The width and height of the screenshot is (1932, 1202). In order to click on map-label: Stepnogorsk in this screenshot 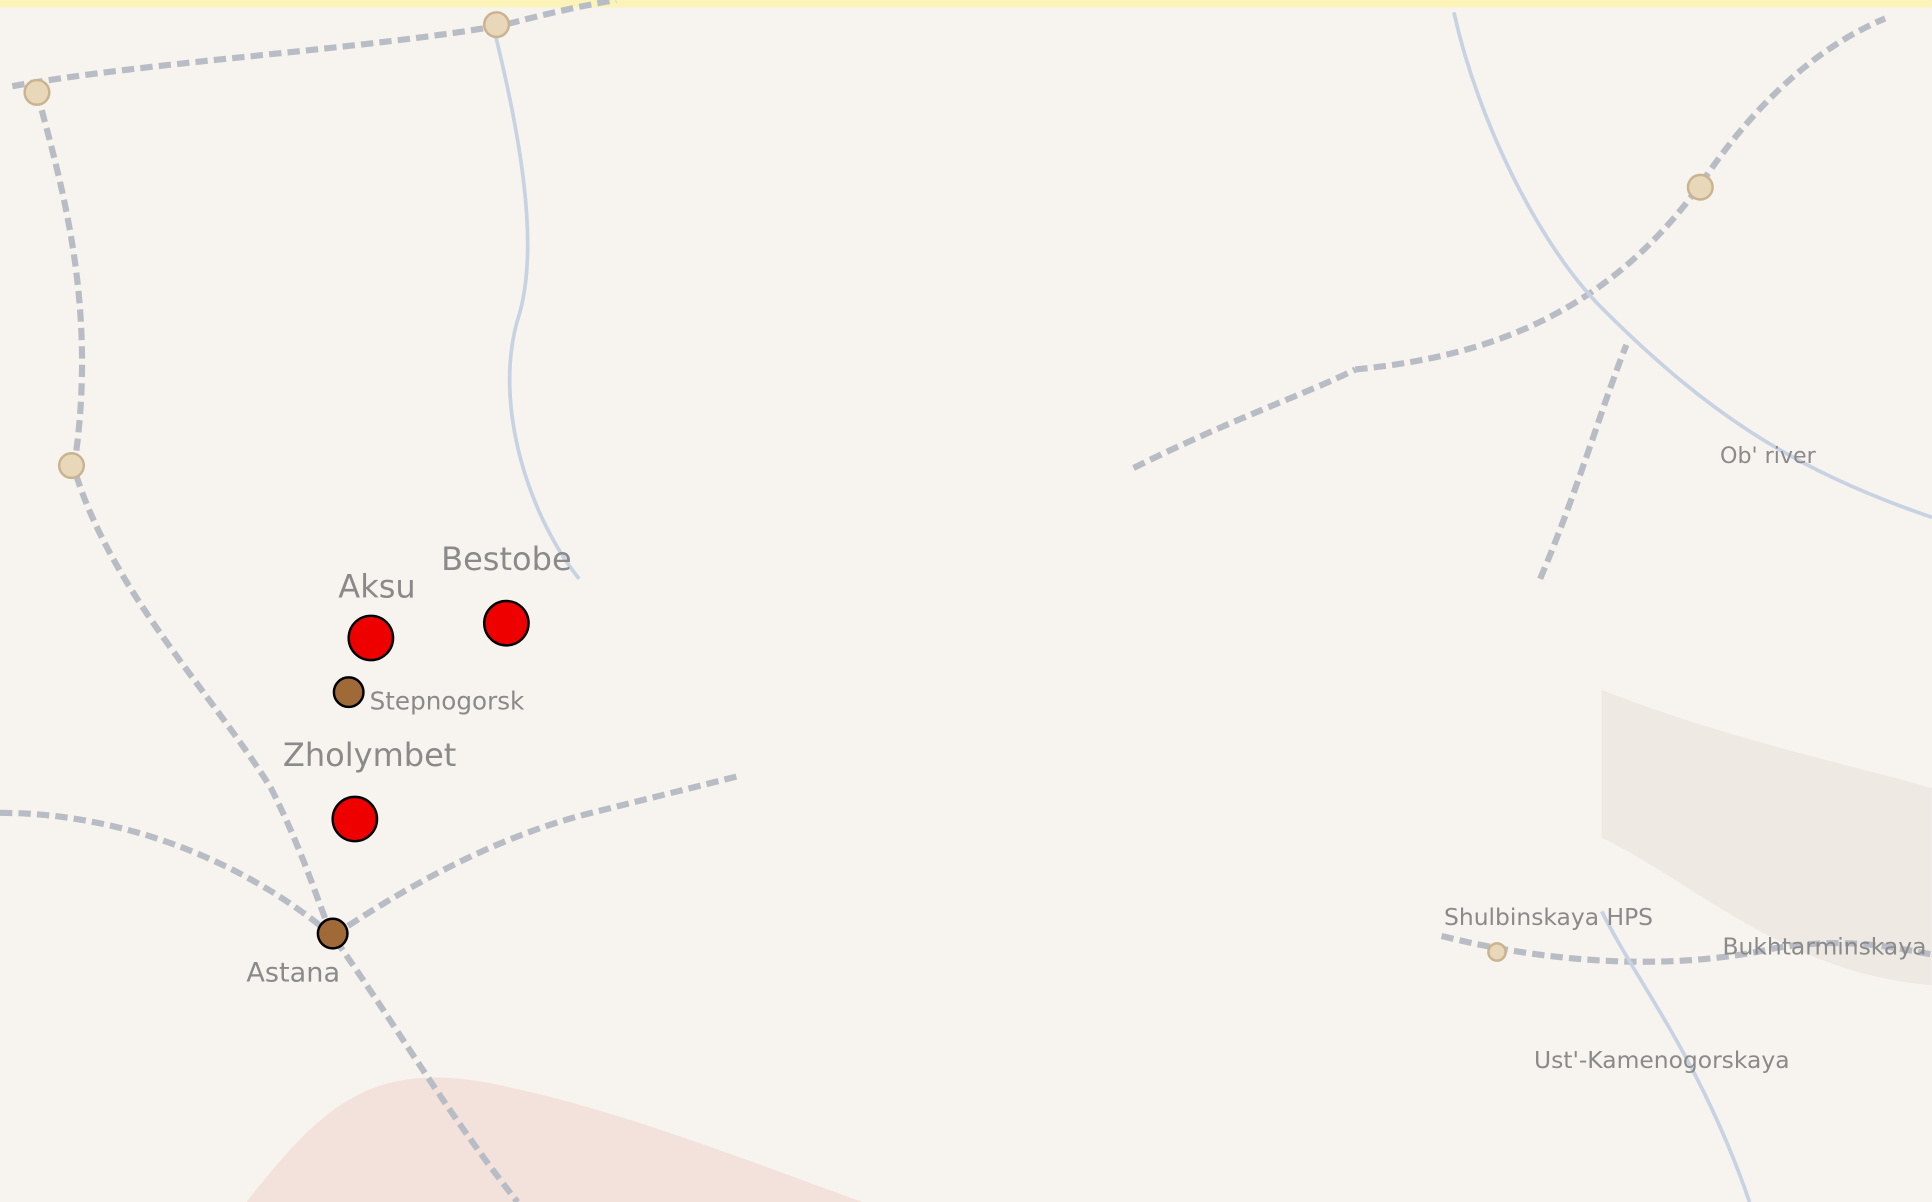, I will do `click(447, 700)`.